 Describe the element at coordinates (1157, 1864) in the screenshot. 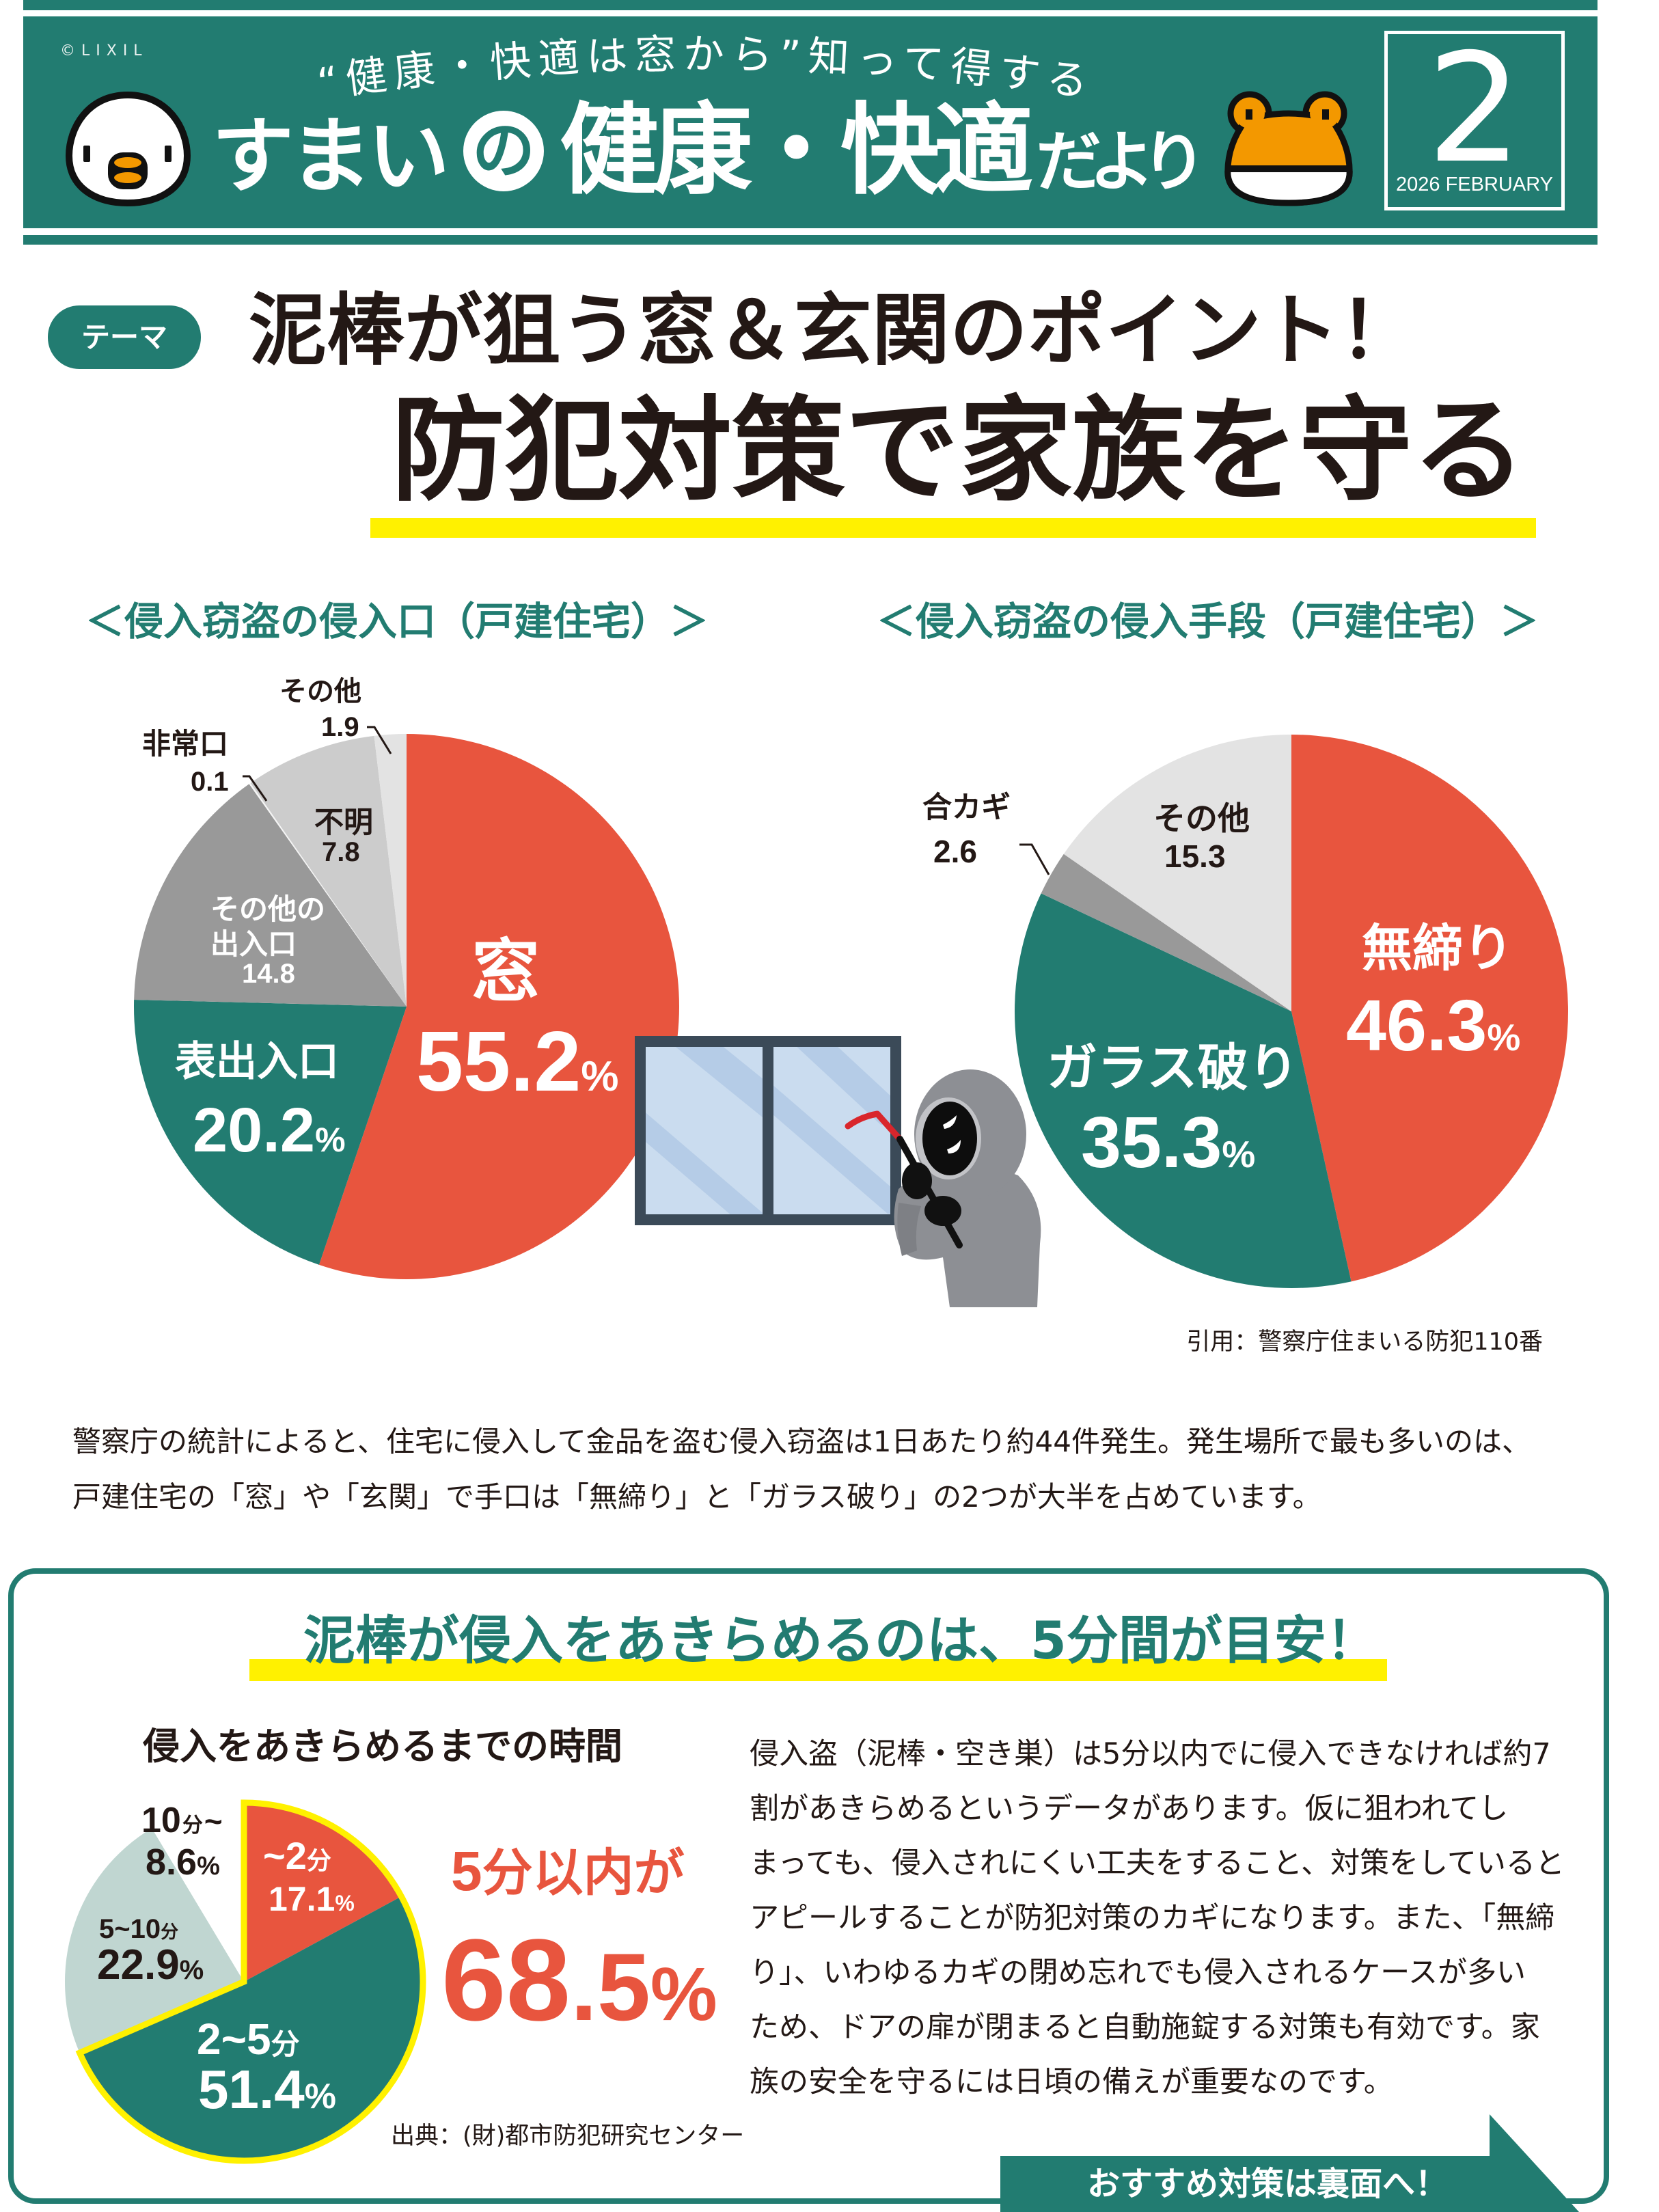

I see `tips-body-line: まっても、侵入されにくい工夫をすること、対策をしていると` at that location.